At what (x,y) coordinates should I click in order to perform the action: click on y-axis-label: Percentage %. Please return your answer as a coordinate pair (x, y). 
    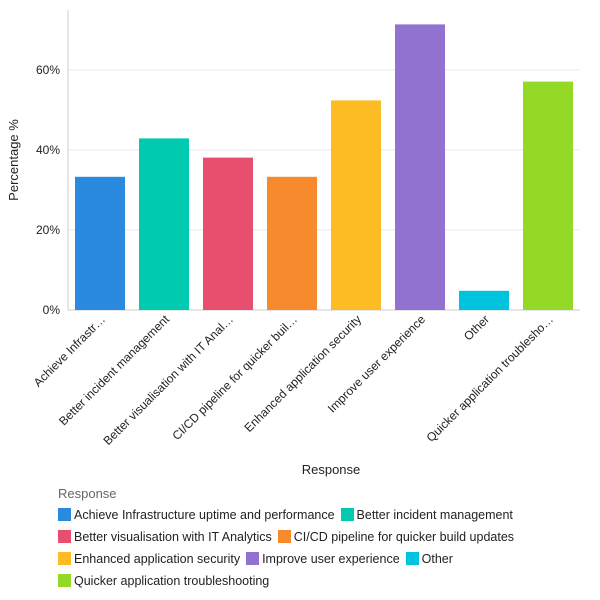
    Looking at the image, I should click on (13, 160).